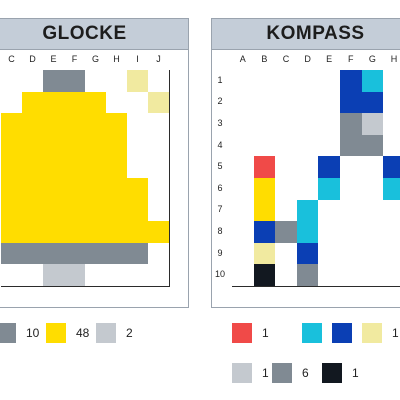 This screenshot has width=400, height=400. What do you see at coordinates (332, 373) in the screenshot?
I see `kompass-legend-swatch-black` at bounding box center [332, 373].